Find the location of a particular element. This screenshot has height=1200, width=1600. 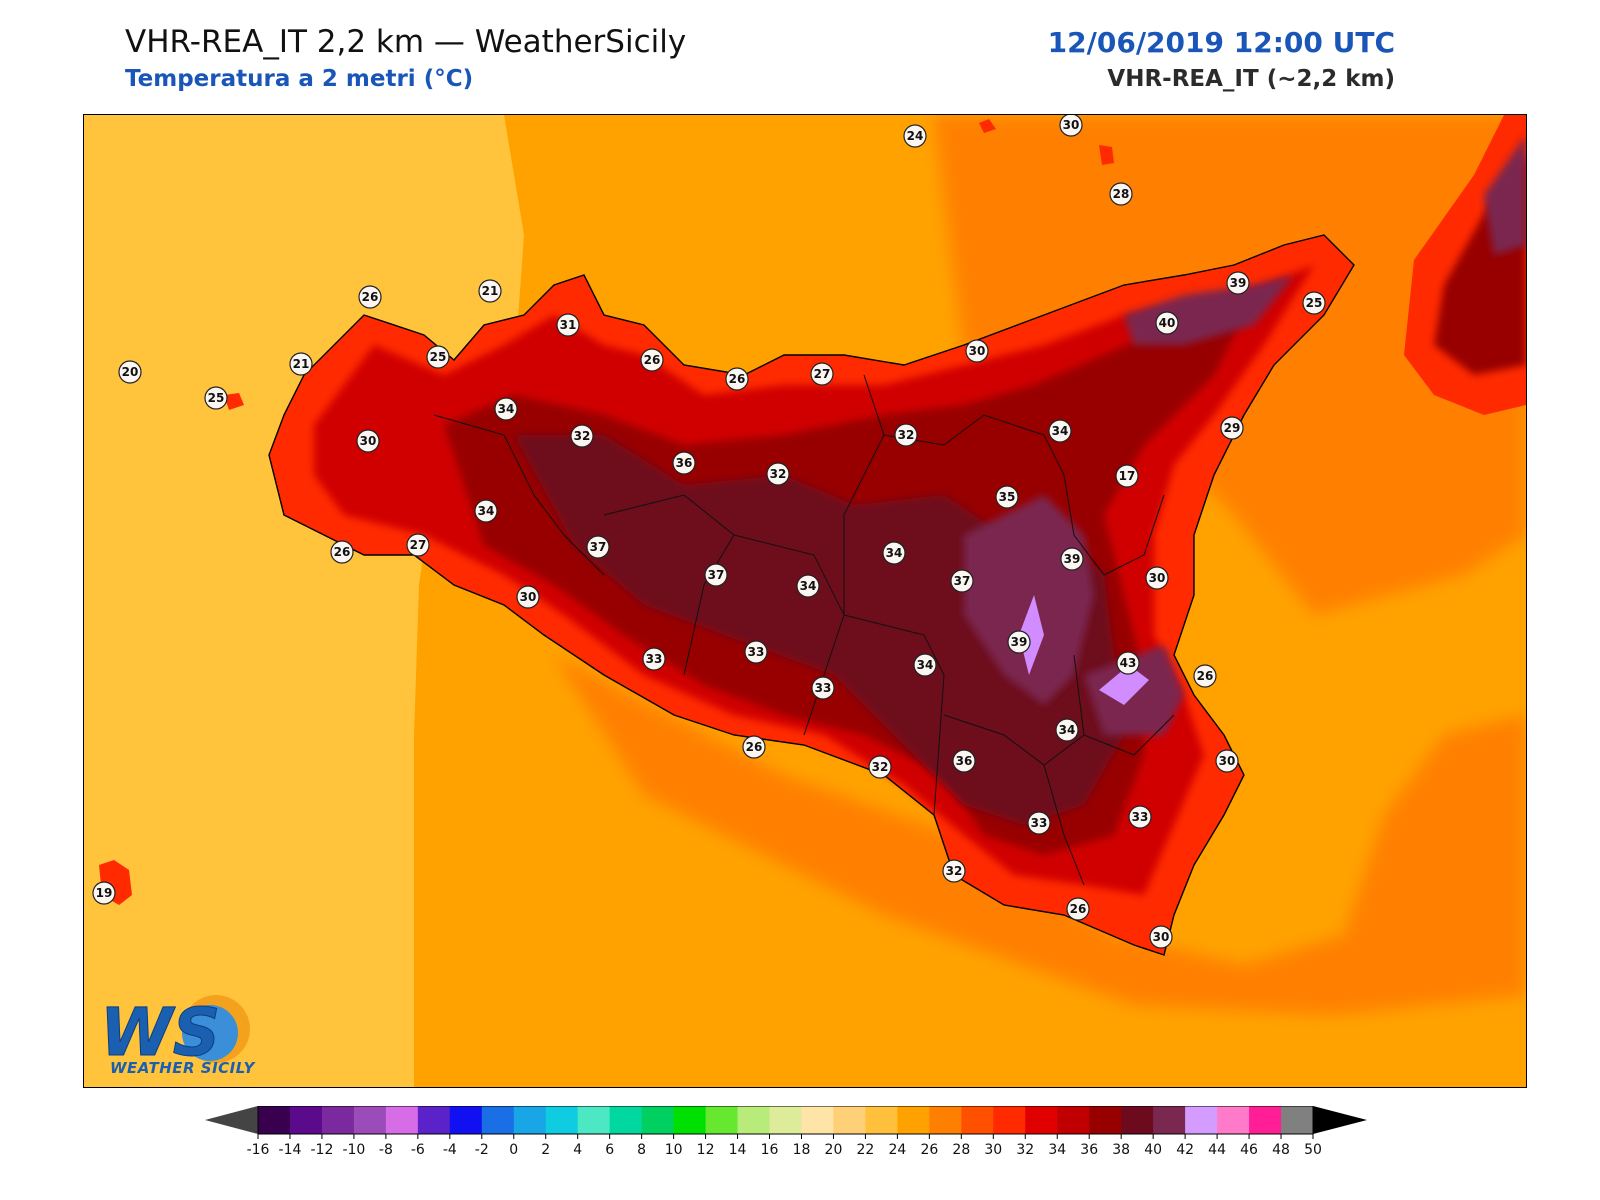

colorbar-tick-label: -8 is located at coordinates (386, 1150).